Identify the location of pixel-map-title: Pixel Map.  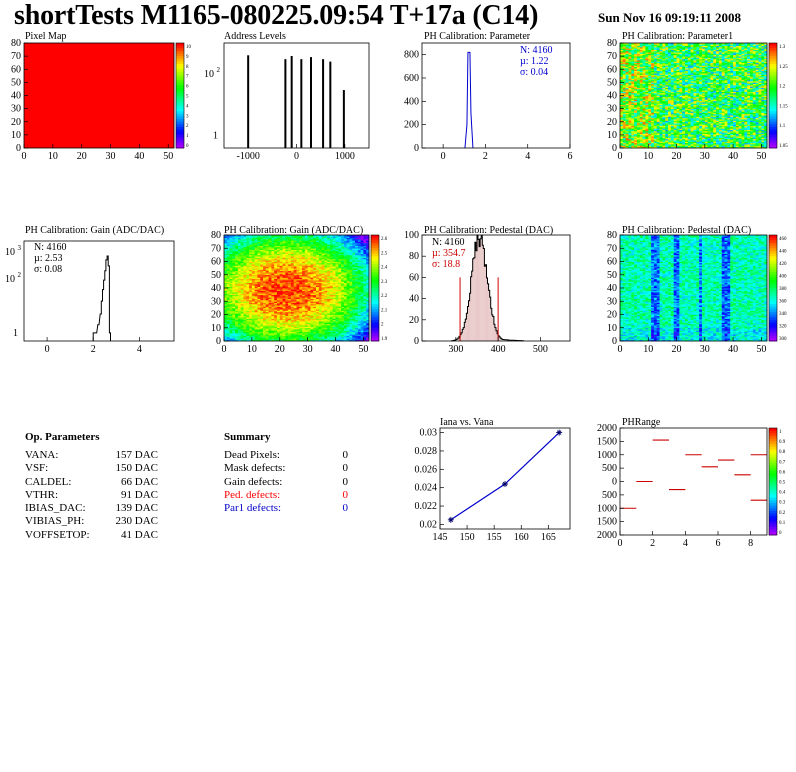
(45, 36).